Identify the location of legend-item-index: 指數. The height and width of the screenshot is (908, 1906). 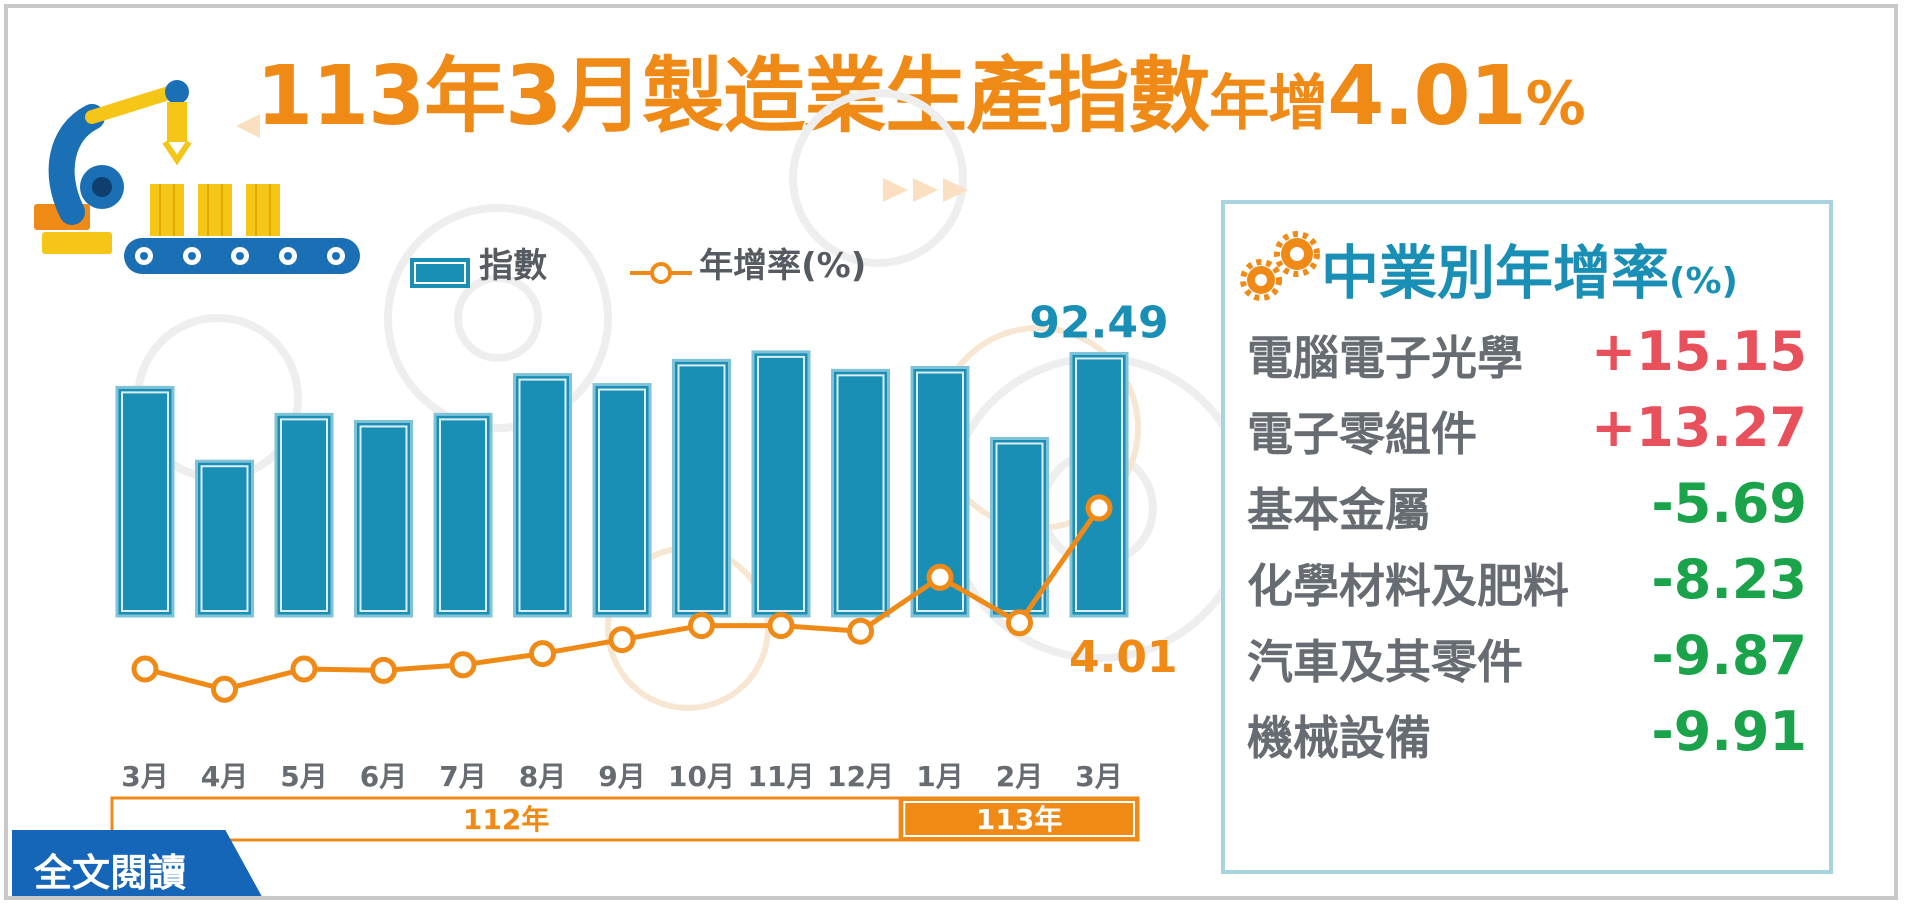
(477, 265).